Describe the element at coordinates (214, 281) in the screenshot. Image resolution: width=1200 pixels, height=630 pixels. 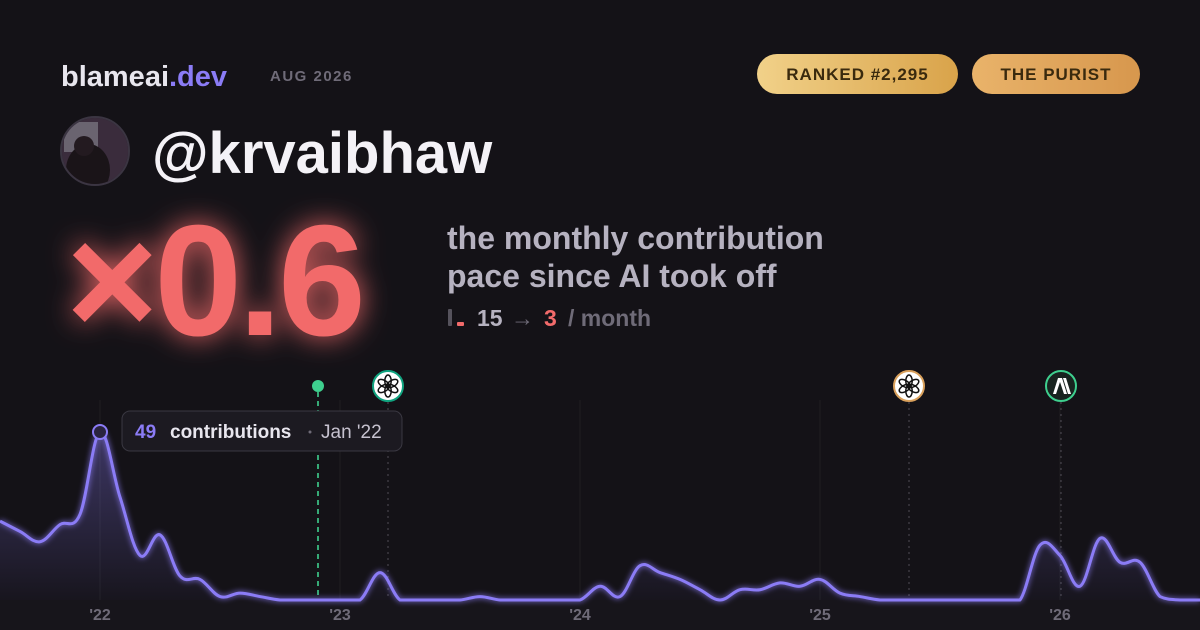
I see `multiplier: ×0.6` at that location.